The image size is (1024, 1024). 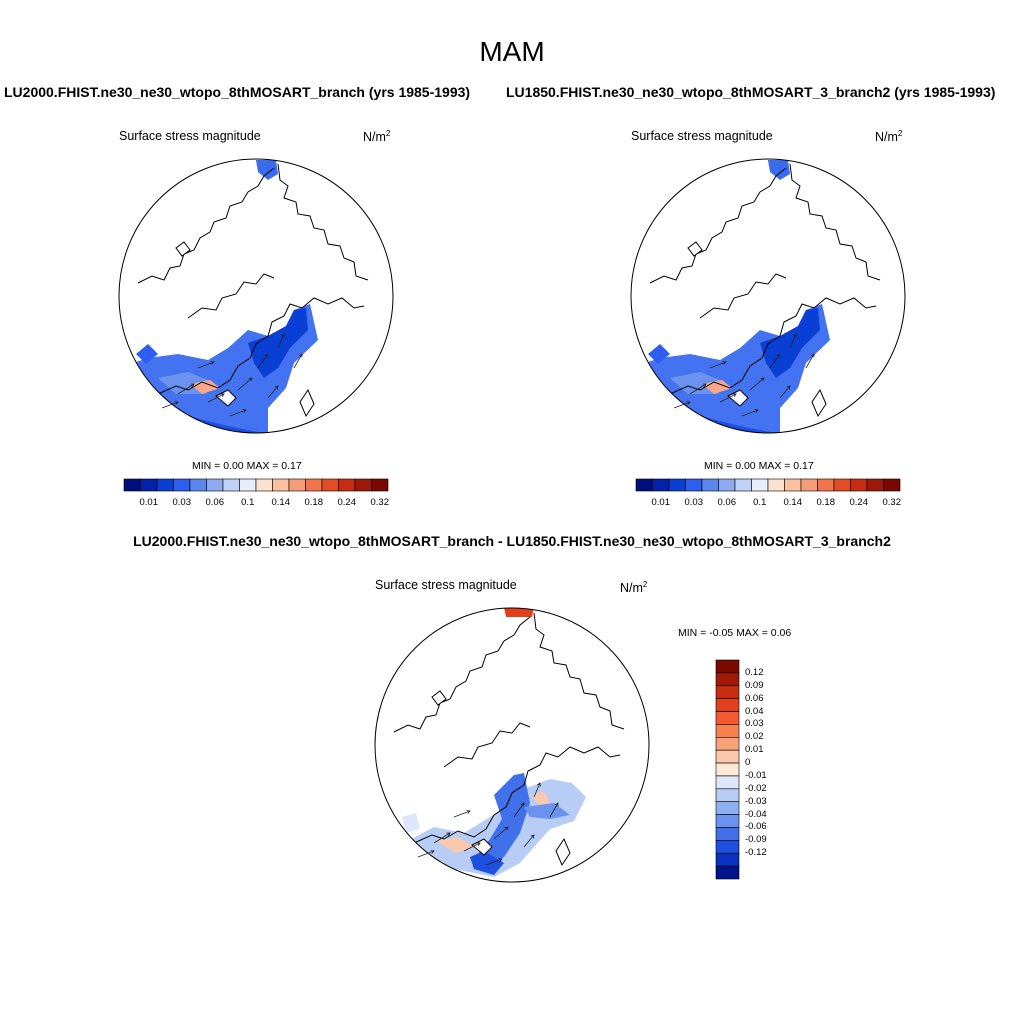 I want to click on colorbar-tick-label: 0.18, so click(x=314, y=502).